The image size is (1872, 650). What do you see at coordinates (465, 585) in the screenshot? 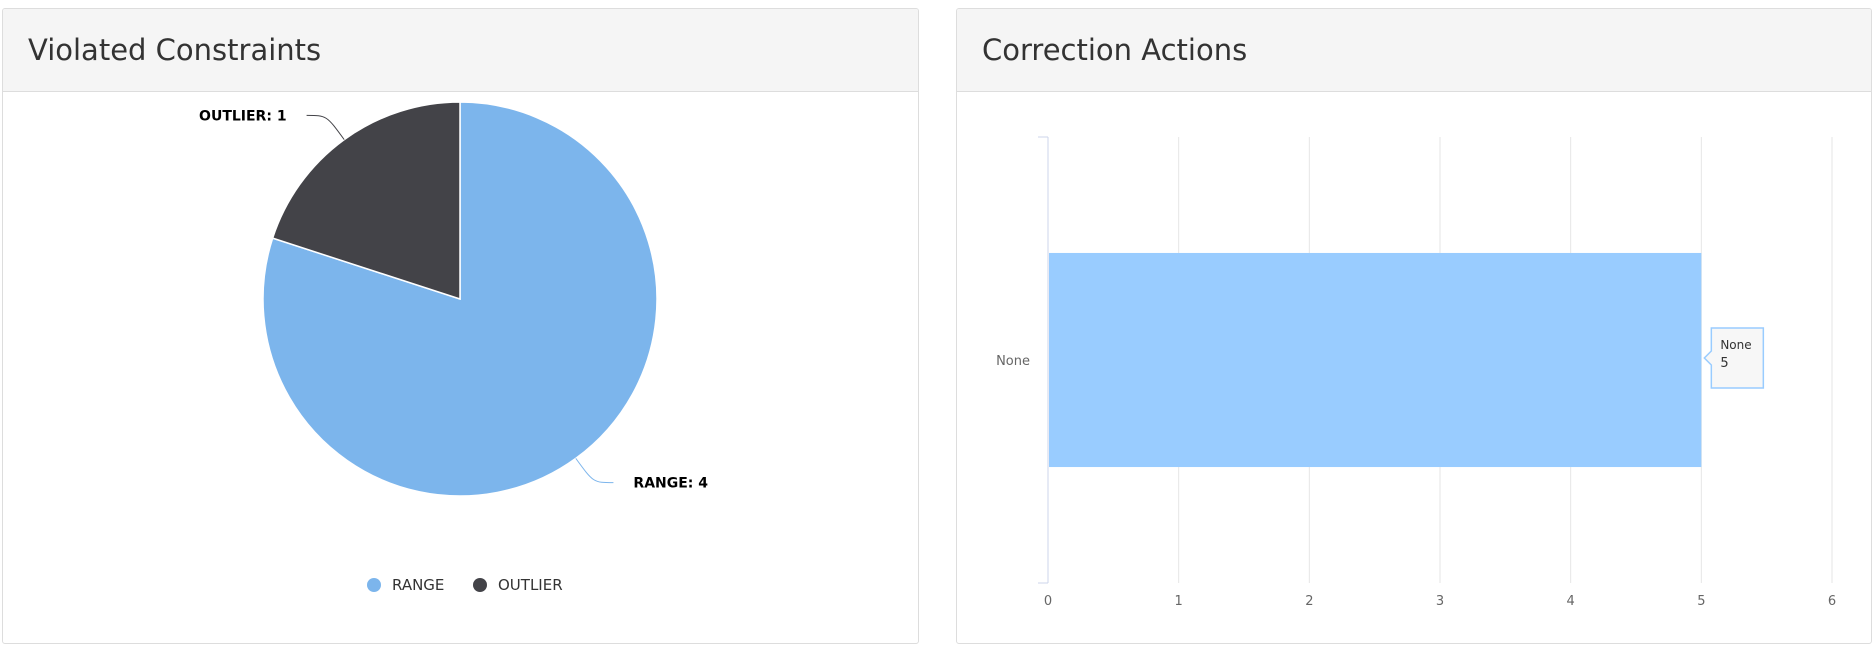
I see `pie-legend: RANGE OUTLIER` at bounding box center [465, 585].